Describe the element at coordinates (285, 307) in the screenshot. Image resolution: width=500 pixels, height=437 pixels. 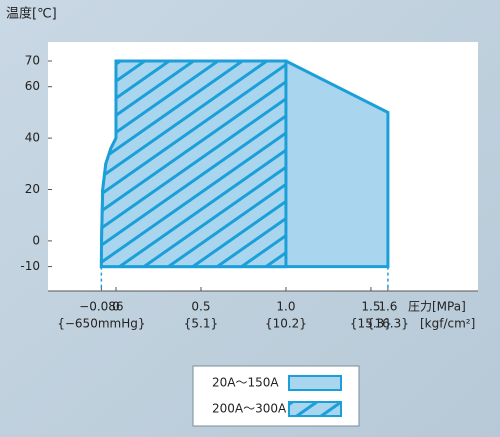
I see `x-tick-label: 1.0` at that location.